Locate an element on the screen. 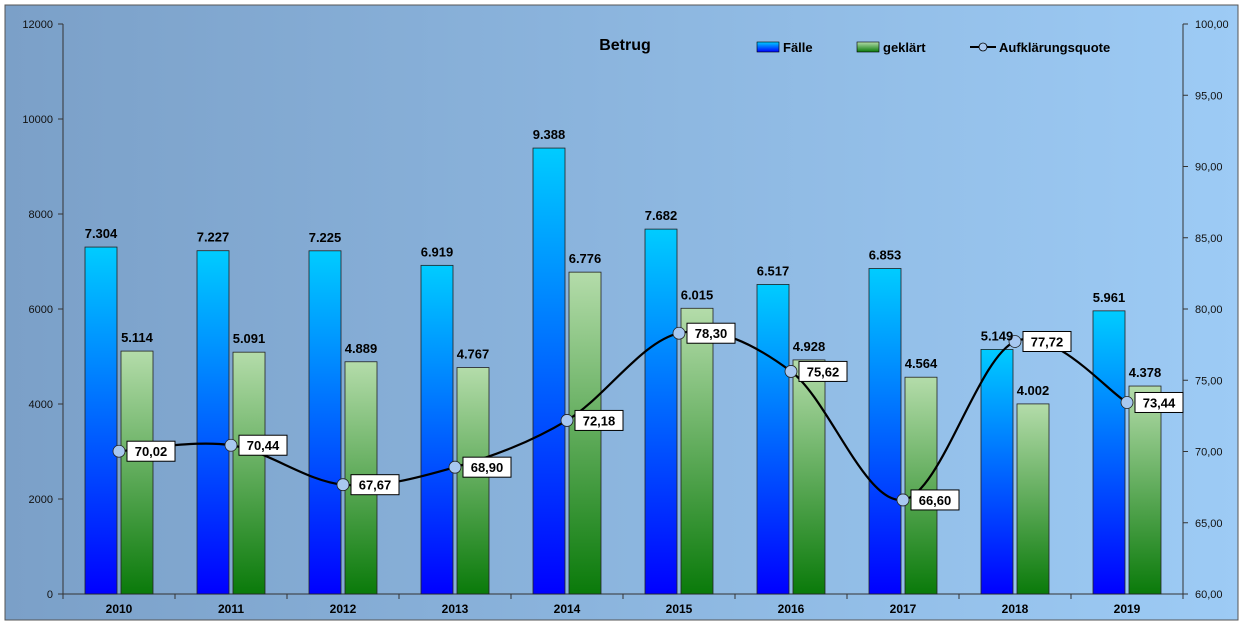  y-right-tick-label: 75,00 is located at coordinates (1209, 381).